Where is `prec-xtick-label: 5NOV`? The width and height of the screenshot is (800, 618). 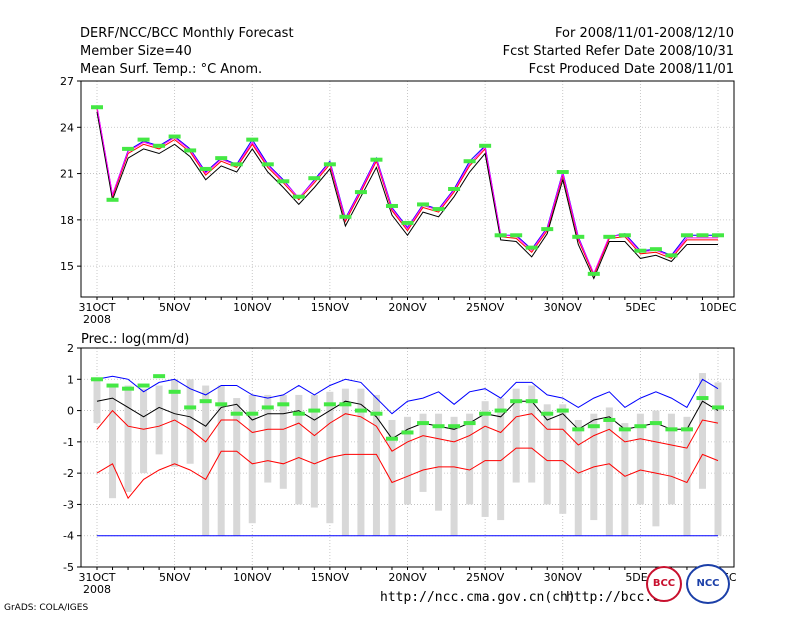
prec-xtick-label: 5NOV is located at coordinates (175, 577).